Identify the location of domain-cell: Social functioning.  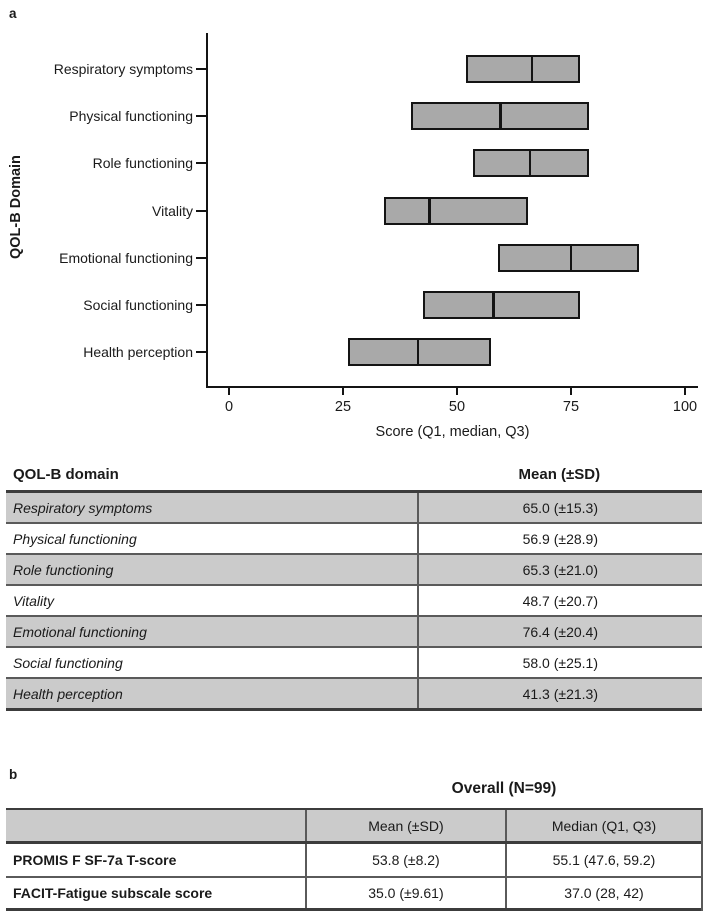
(68, 662).